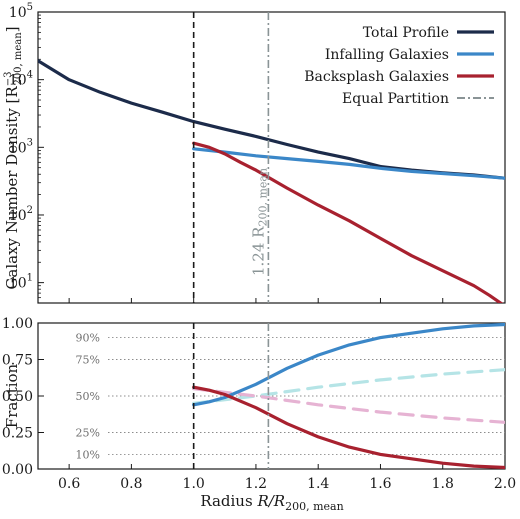 This screenshot has height=519, width=520. I want to click on top-series-line, so click(348, 163).